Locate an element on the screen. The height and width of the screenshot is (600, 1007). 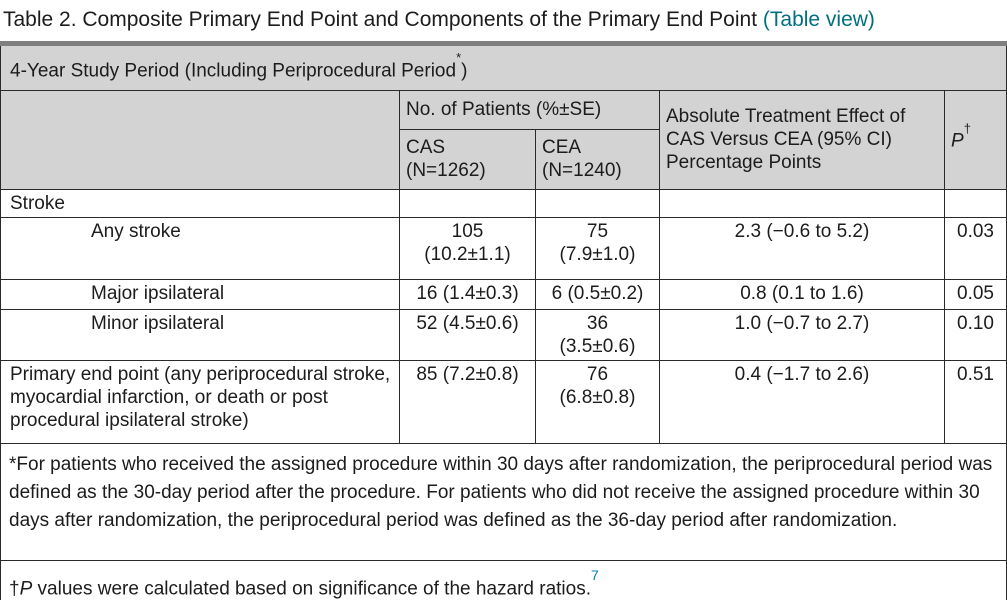
effect-value is located at coordinates (802, 203).